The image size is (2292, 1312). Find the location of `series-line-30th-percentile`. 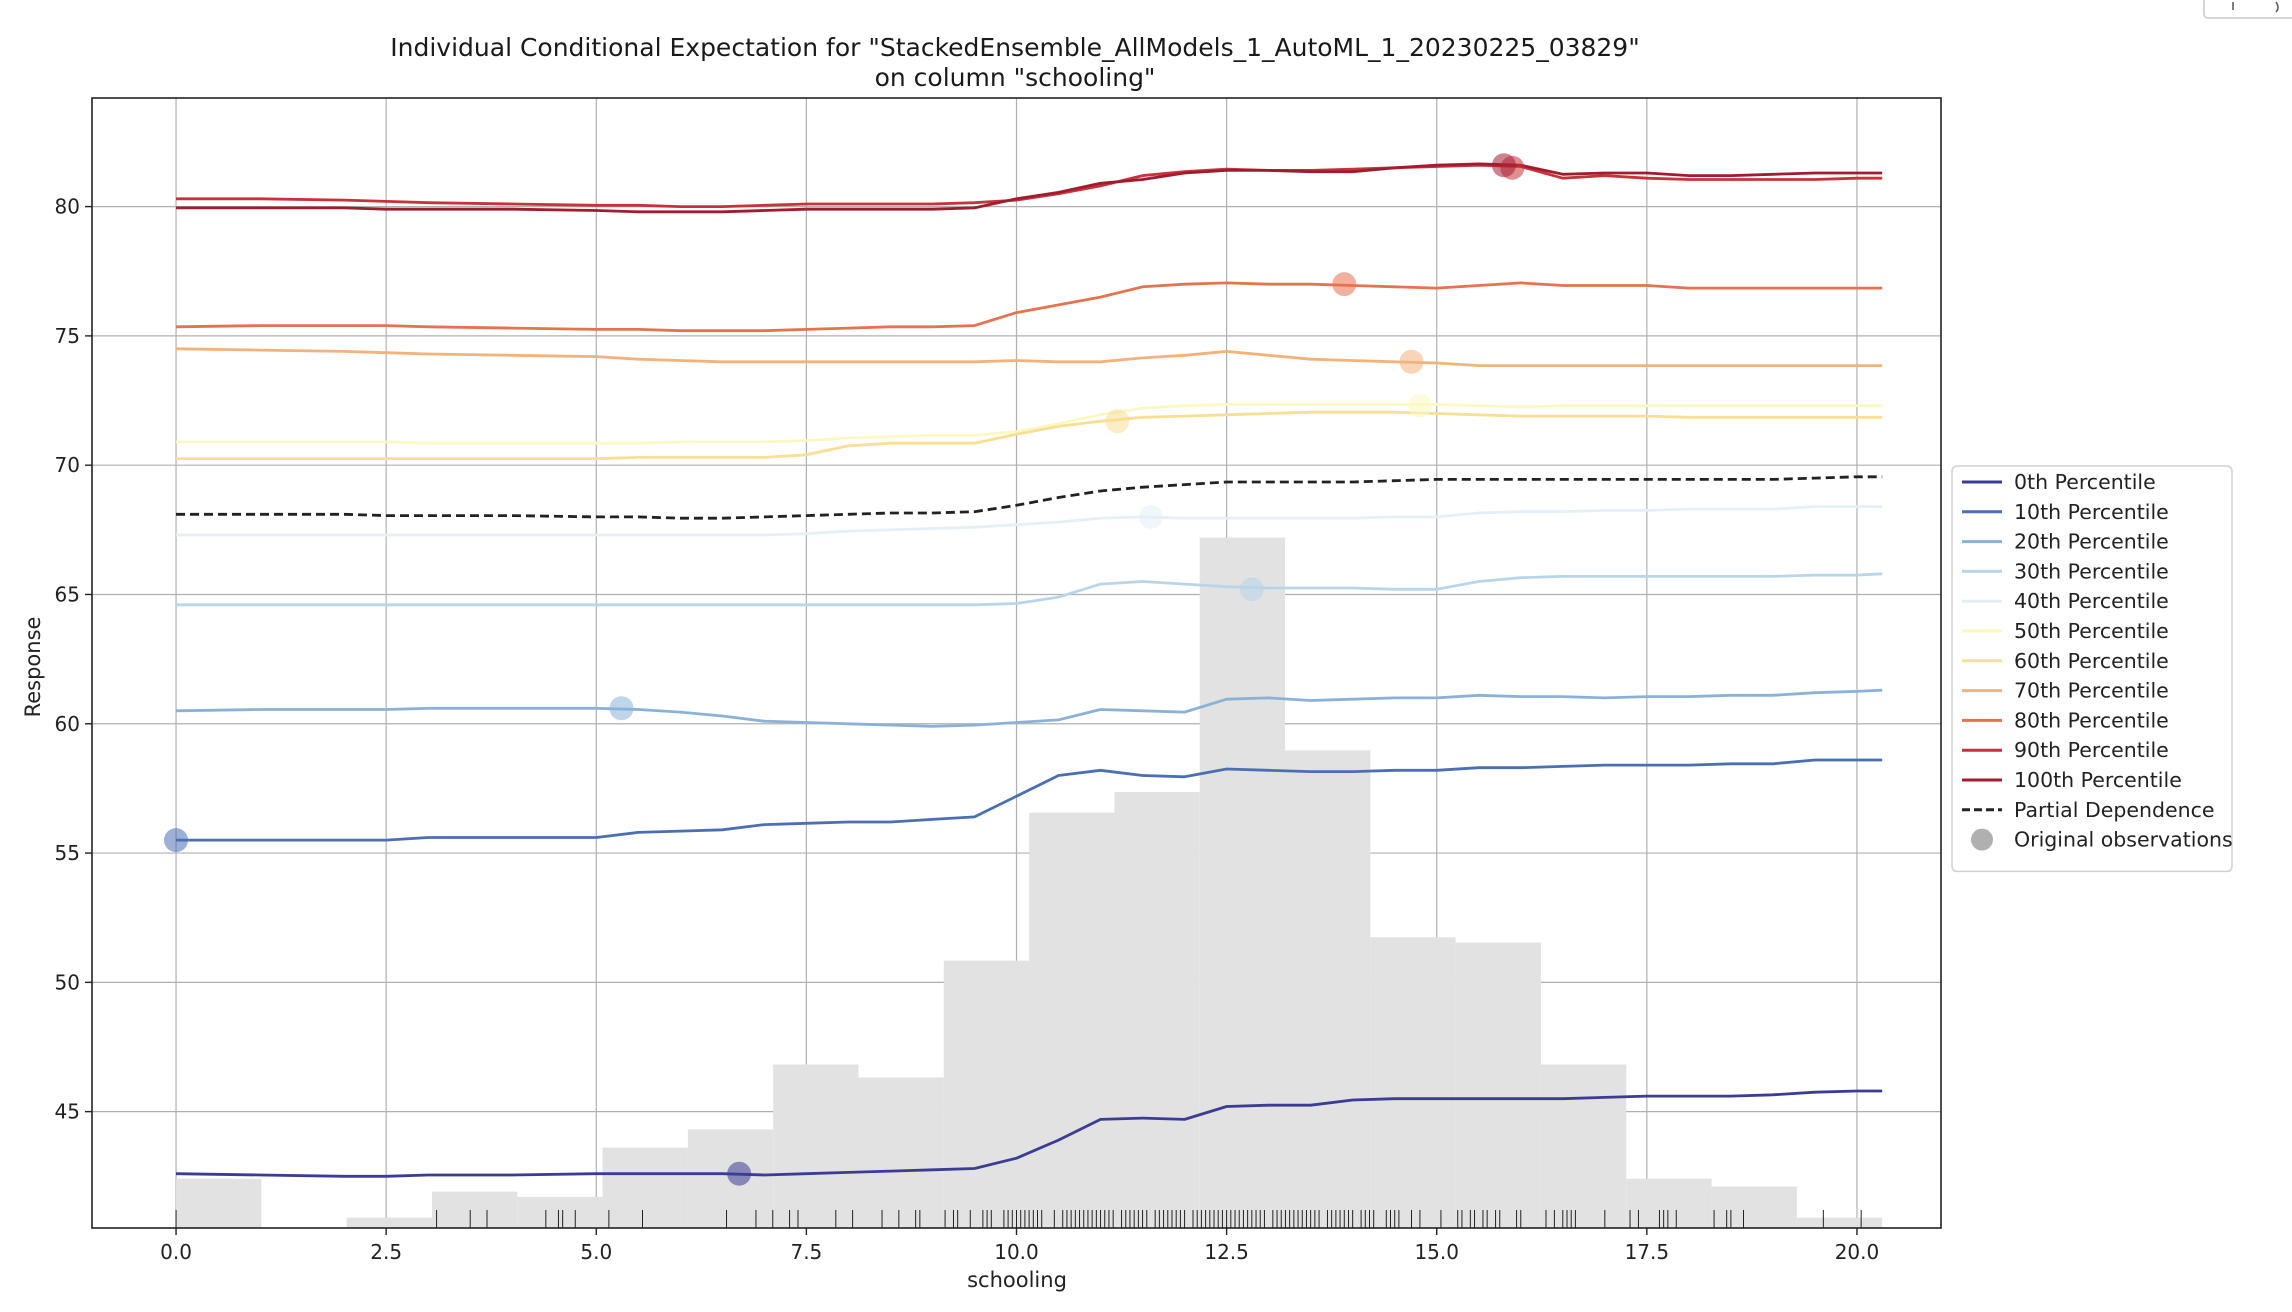

series-line-30th-percentile is located at coordinates (1029, 589).